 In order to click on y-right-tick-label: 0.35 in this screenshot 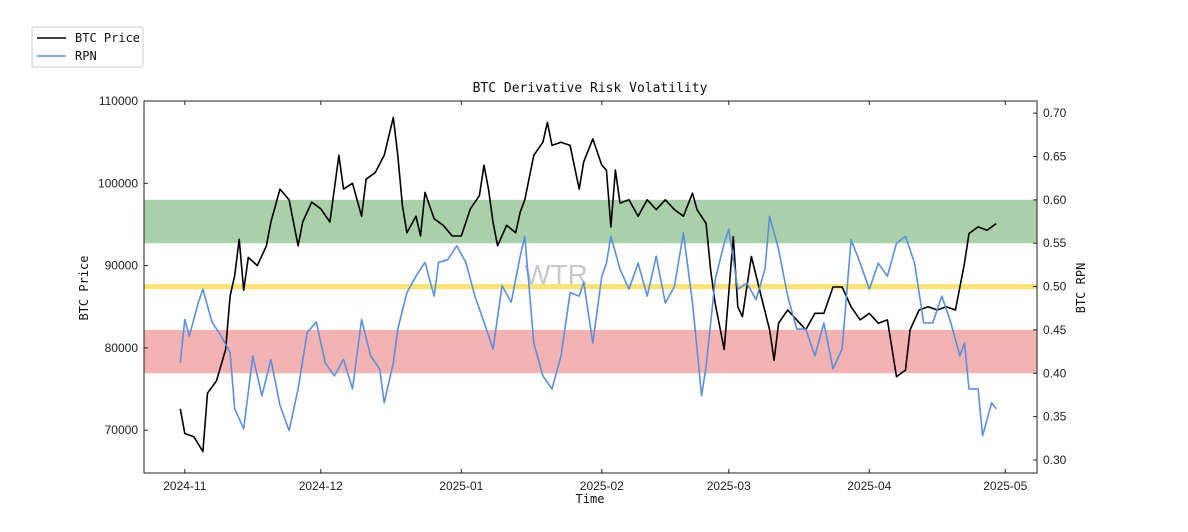, I will do `click(1055, 417)`.